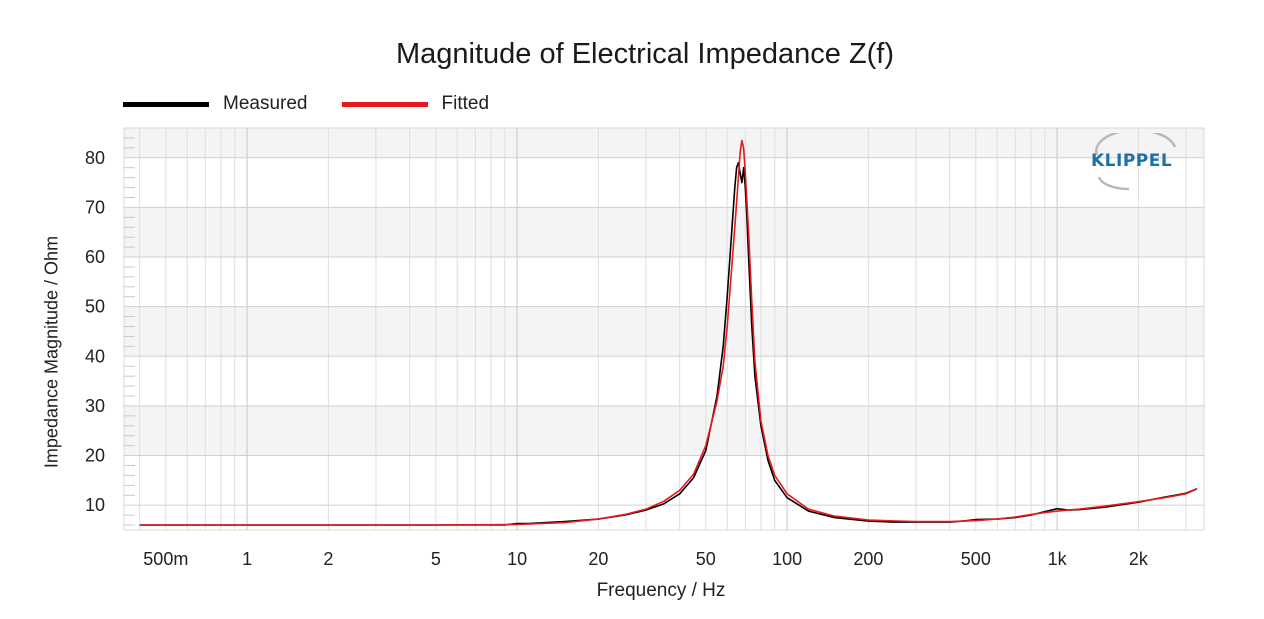 The image size is (1264, 619). Describe the element at coordinates (166, 104) in the screenshot. I see `legend-swatch-measured` at that location.